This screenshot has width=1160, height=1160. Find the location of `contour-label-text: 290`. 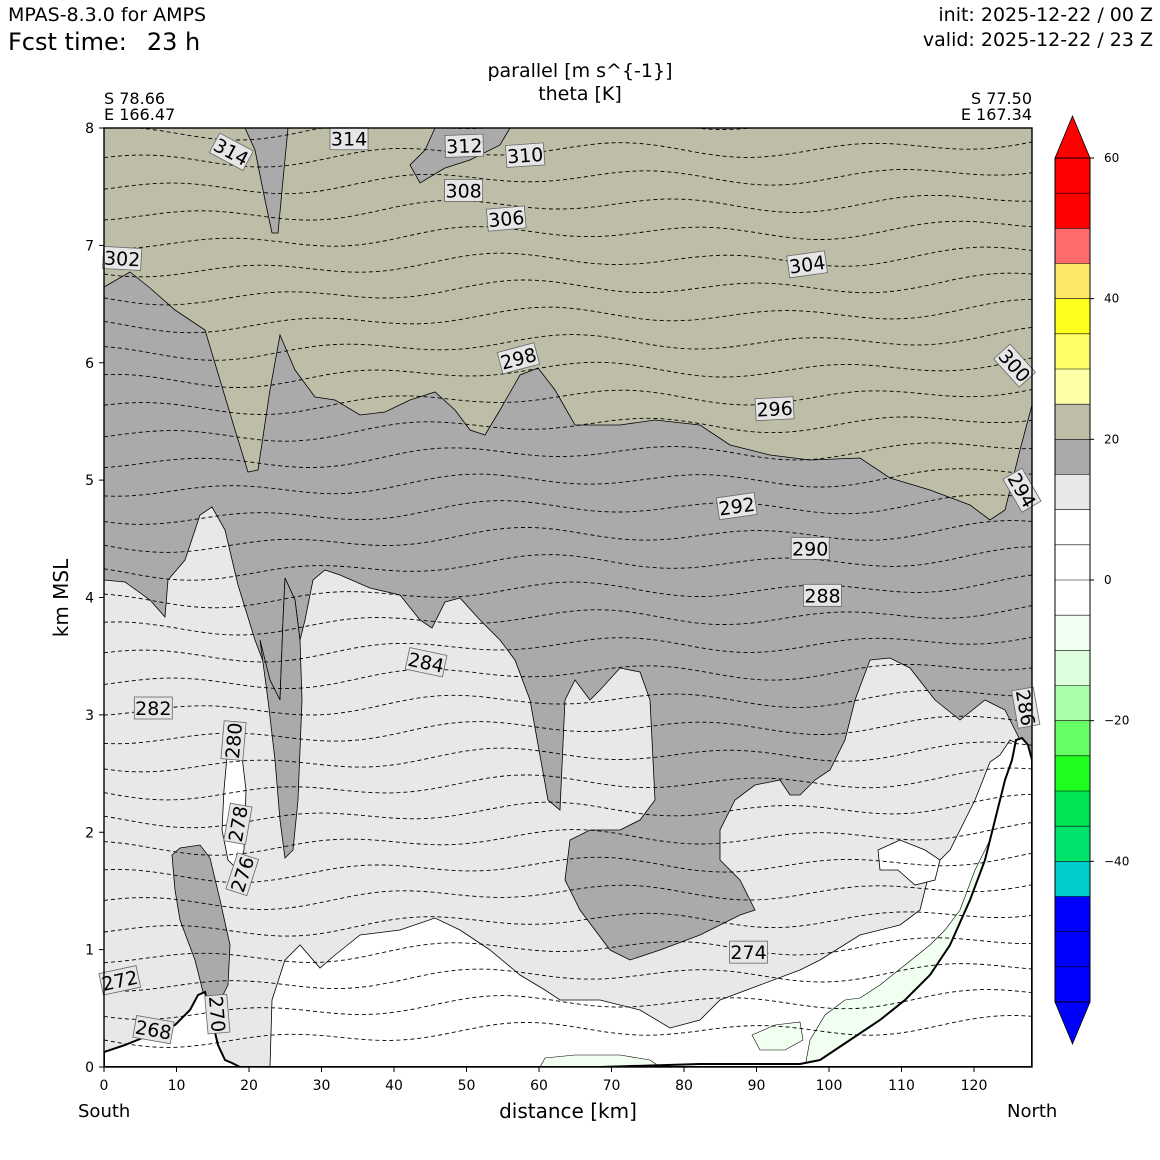

contour-label-text: 290 is located at coordinates (810, 549).